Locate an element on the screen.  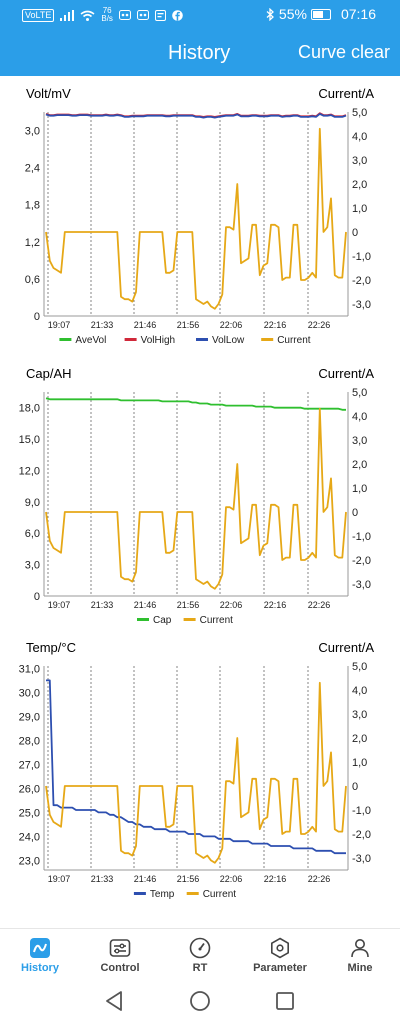
home-icon is located at coordinates (200, 1001).